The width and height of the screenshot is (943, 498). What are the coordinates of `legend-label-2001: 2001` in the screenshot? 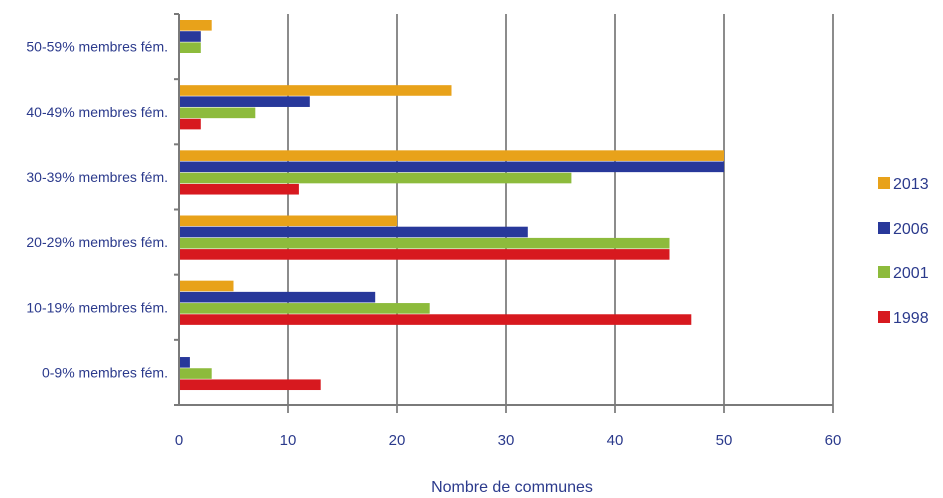 It's located at (911, 273).